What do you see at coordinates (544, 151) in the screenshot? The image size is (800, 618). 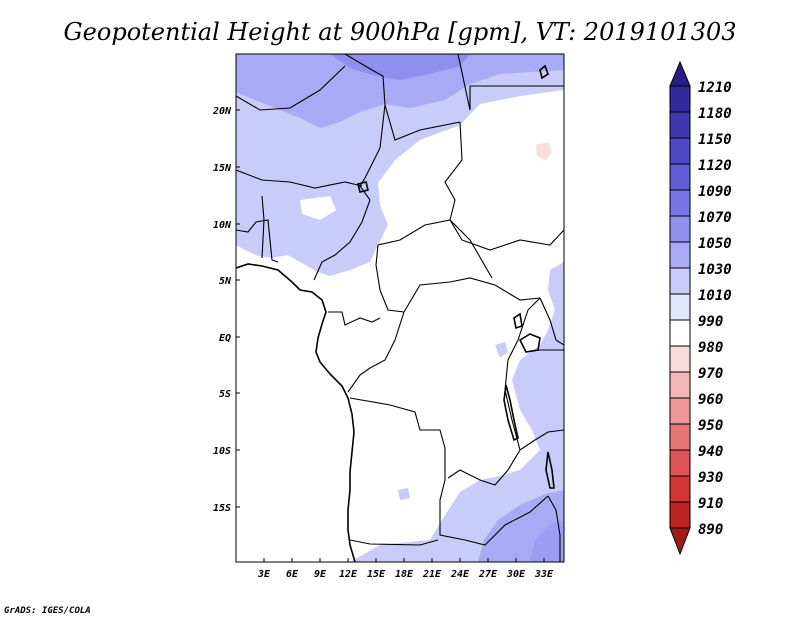 I see `contour-990-patch` at bounding box center [544, 151].